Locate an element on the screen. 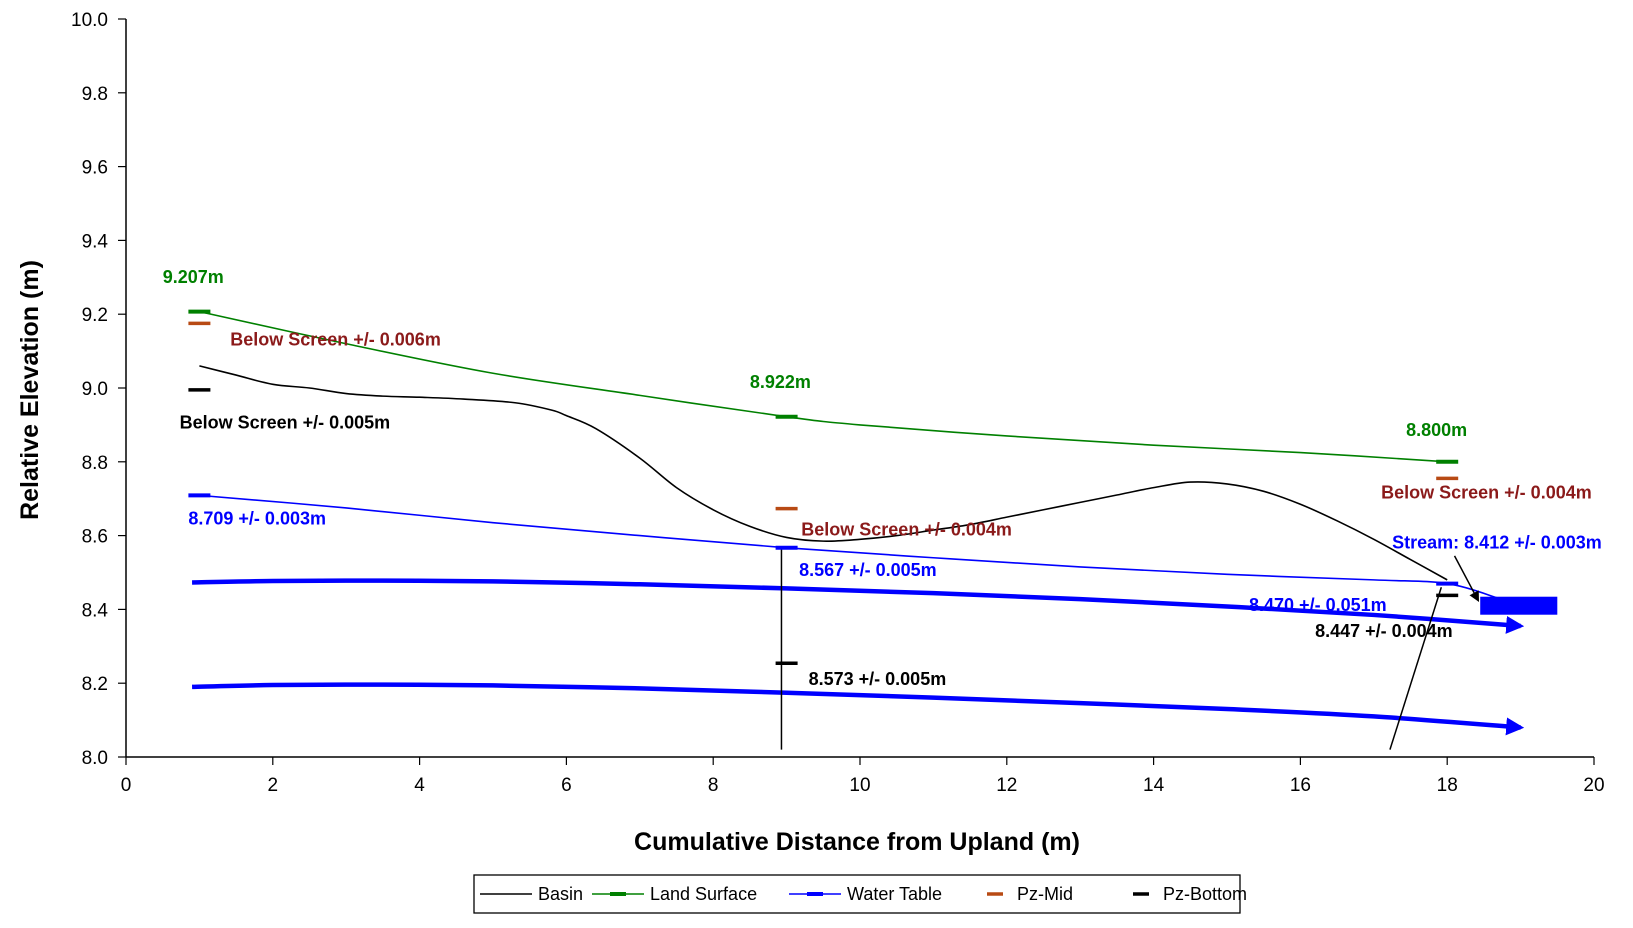  x-tick-label: 8 is located at coordinates (713, 785).